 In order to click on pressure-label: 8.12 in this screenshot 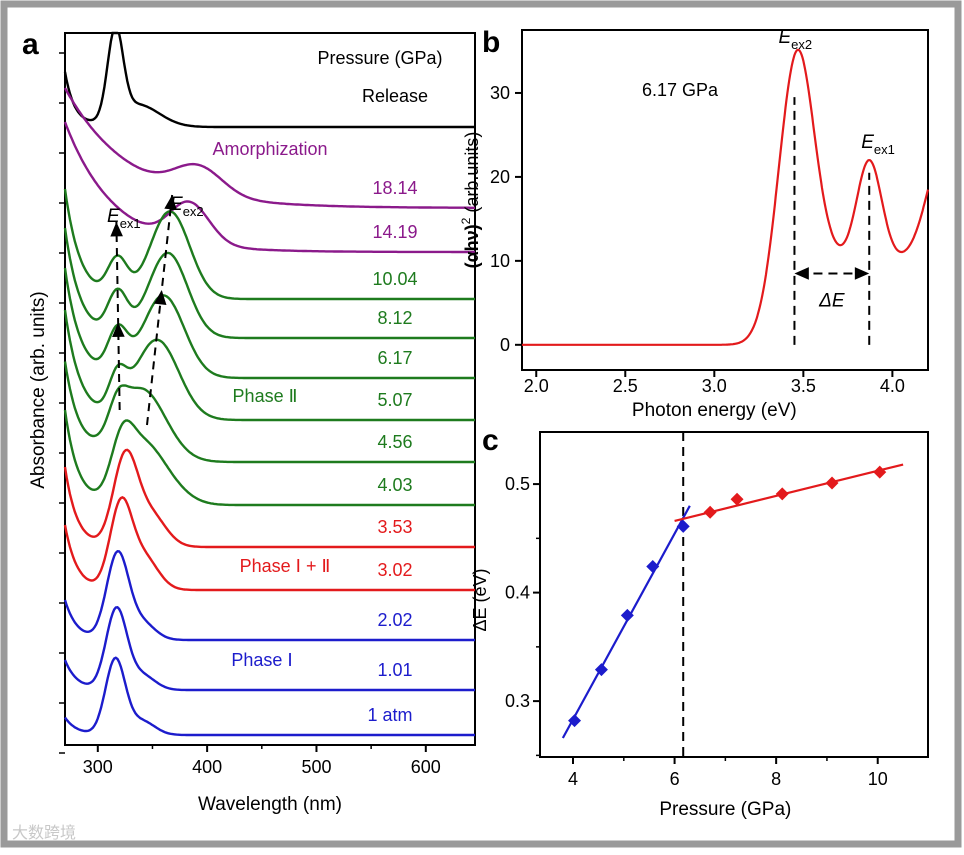, I will do `click(394, 318)`.